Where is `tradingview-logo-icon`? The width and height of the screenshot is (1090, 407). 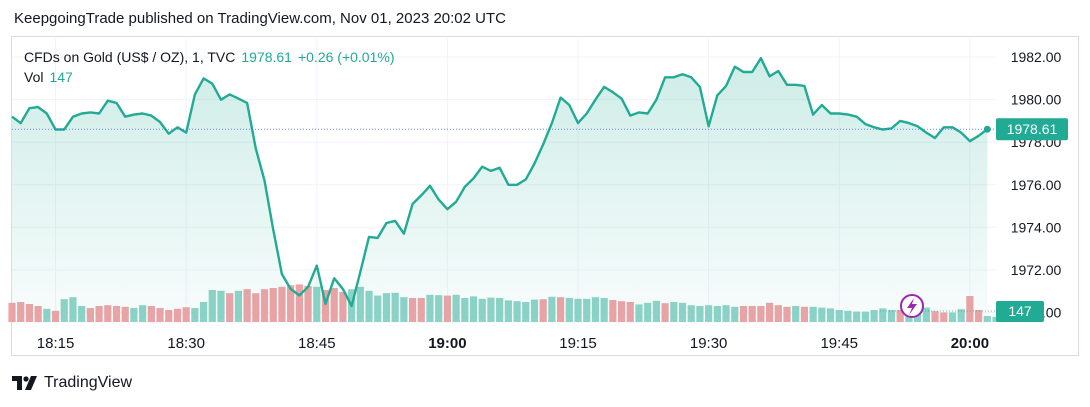 tradingview-logo-icon is located at coordinates (24, 383).